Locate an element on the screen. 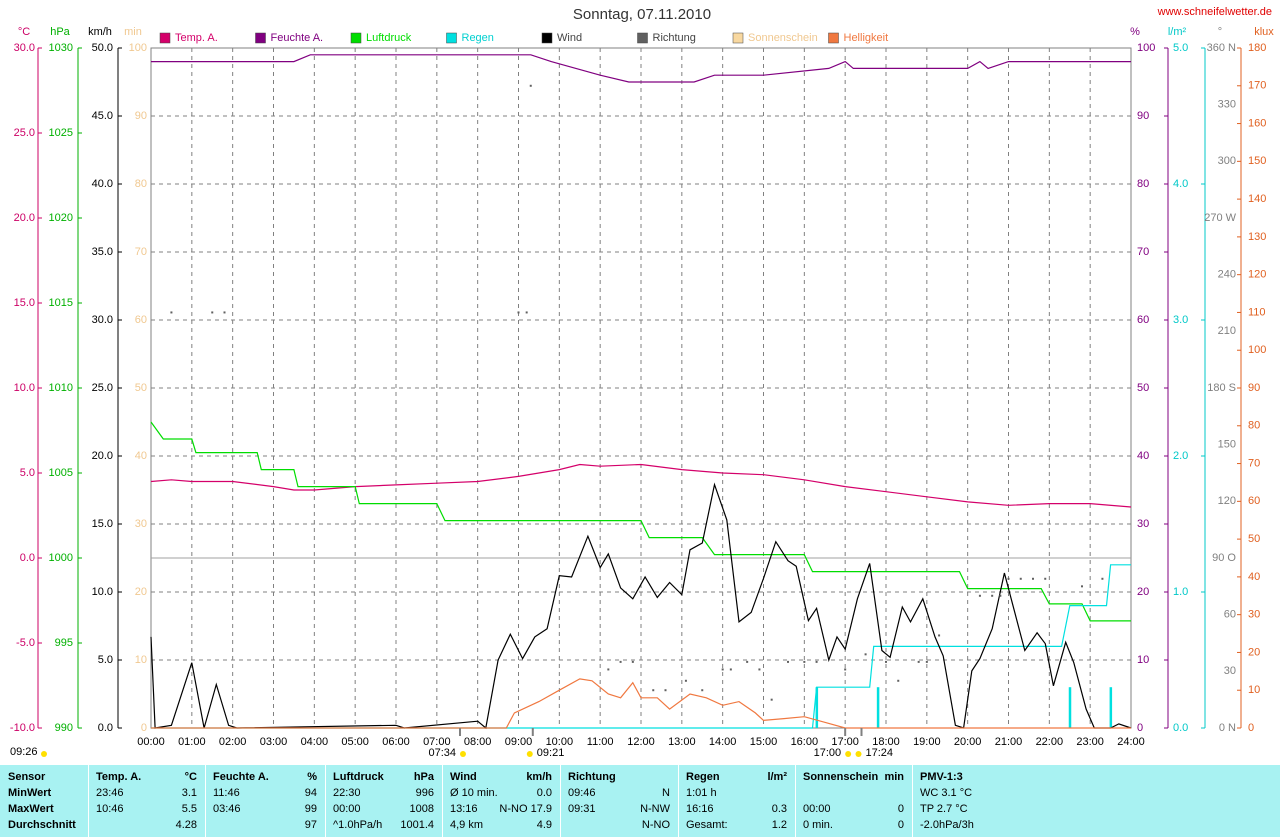  y-tick-label: 120 is located at coordinates (1227, 501).